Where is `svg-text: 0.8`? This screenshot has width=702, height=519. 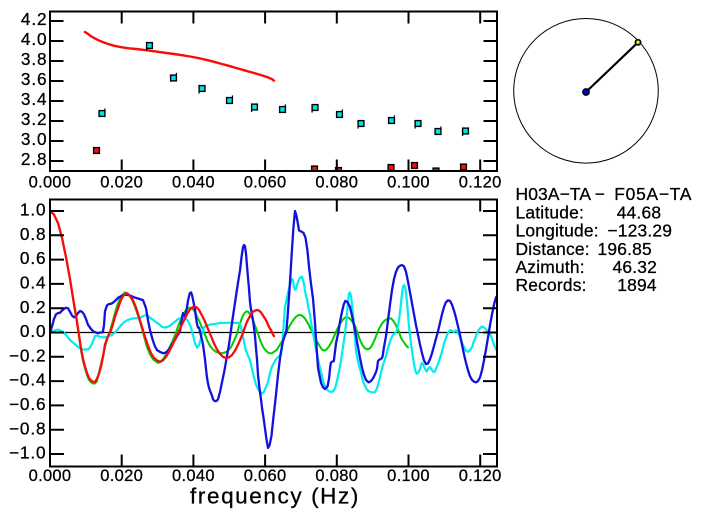
svg-text: 0.8 is located at coordinates (33, 234).